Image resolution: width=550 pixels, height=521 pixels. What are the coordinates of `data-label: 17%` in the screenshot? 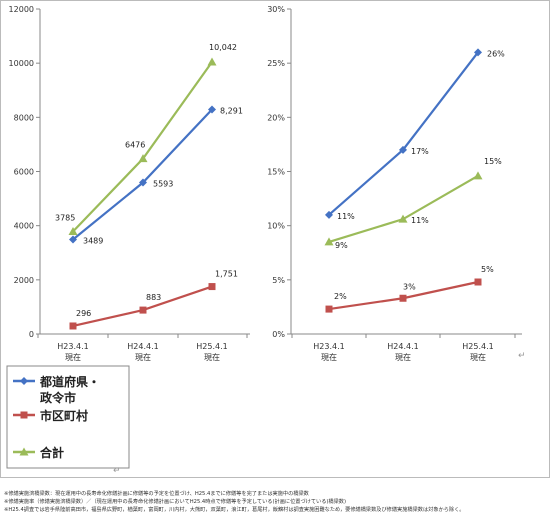 It's located at (420, 151).